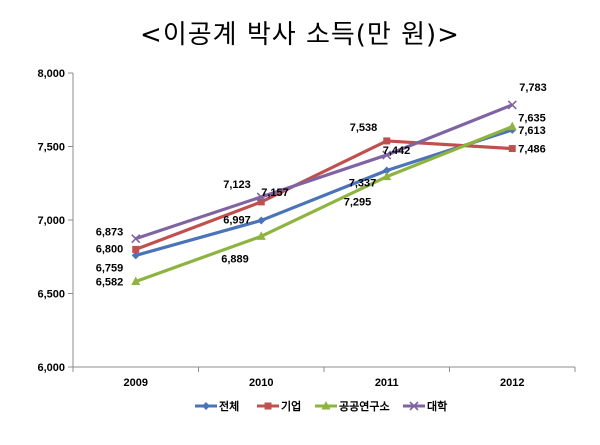 The width and height of the screenshot is (600, 445). What do you see at coordinates (397, 151) in the screenshot?
I see `data-label: 7,442` at bounding box center [397, 151].